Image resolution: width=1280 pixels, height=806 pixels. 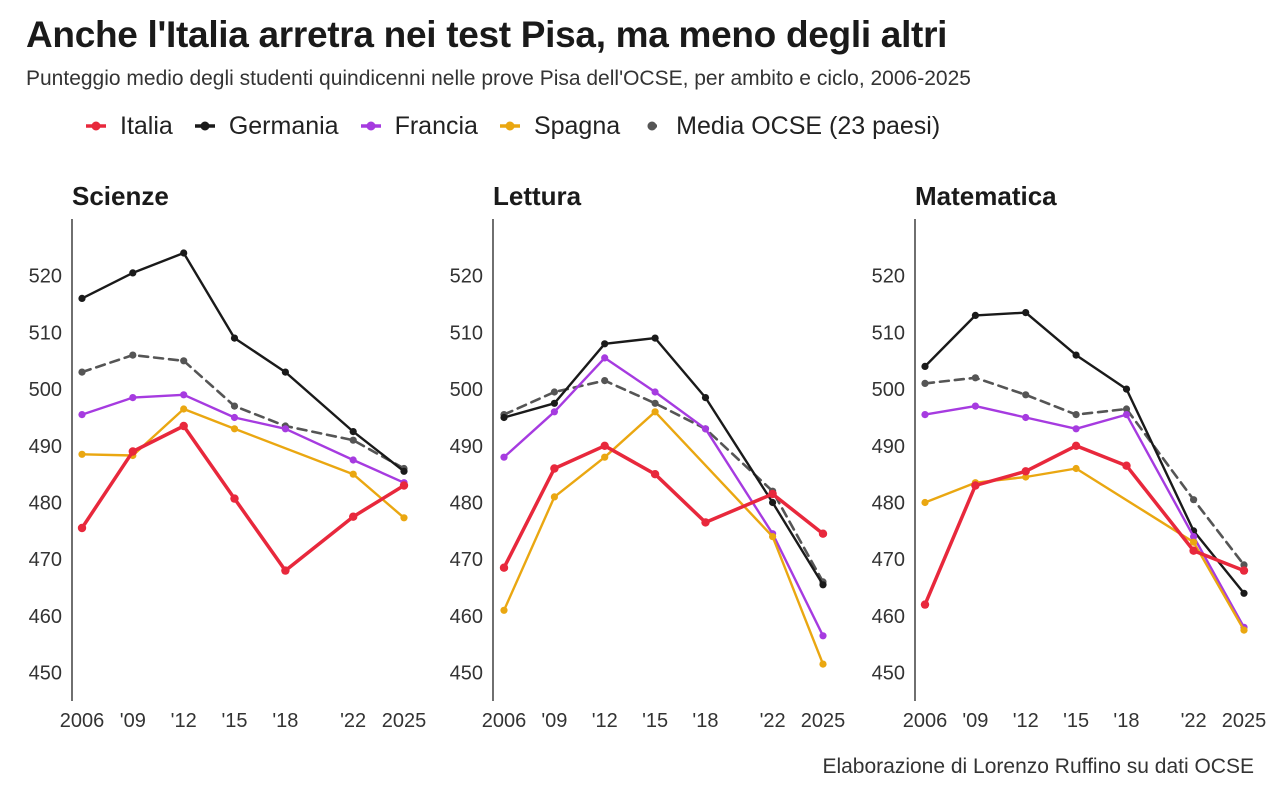 I want to click on legend-label: Media OCSE (23 paesi), so click(x=808, y=125).